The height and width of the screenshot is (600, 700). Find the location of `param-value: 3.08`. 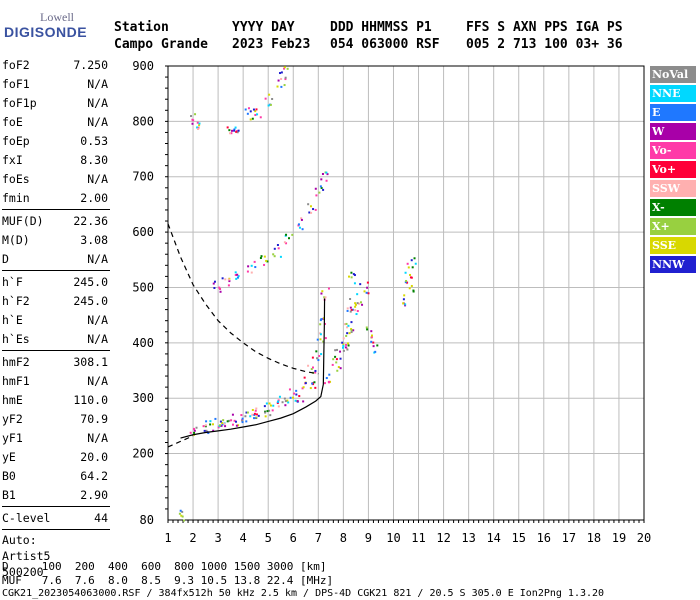

param-value: 3.08 is located at coordinates (94, 240).